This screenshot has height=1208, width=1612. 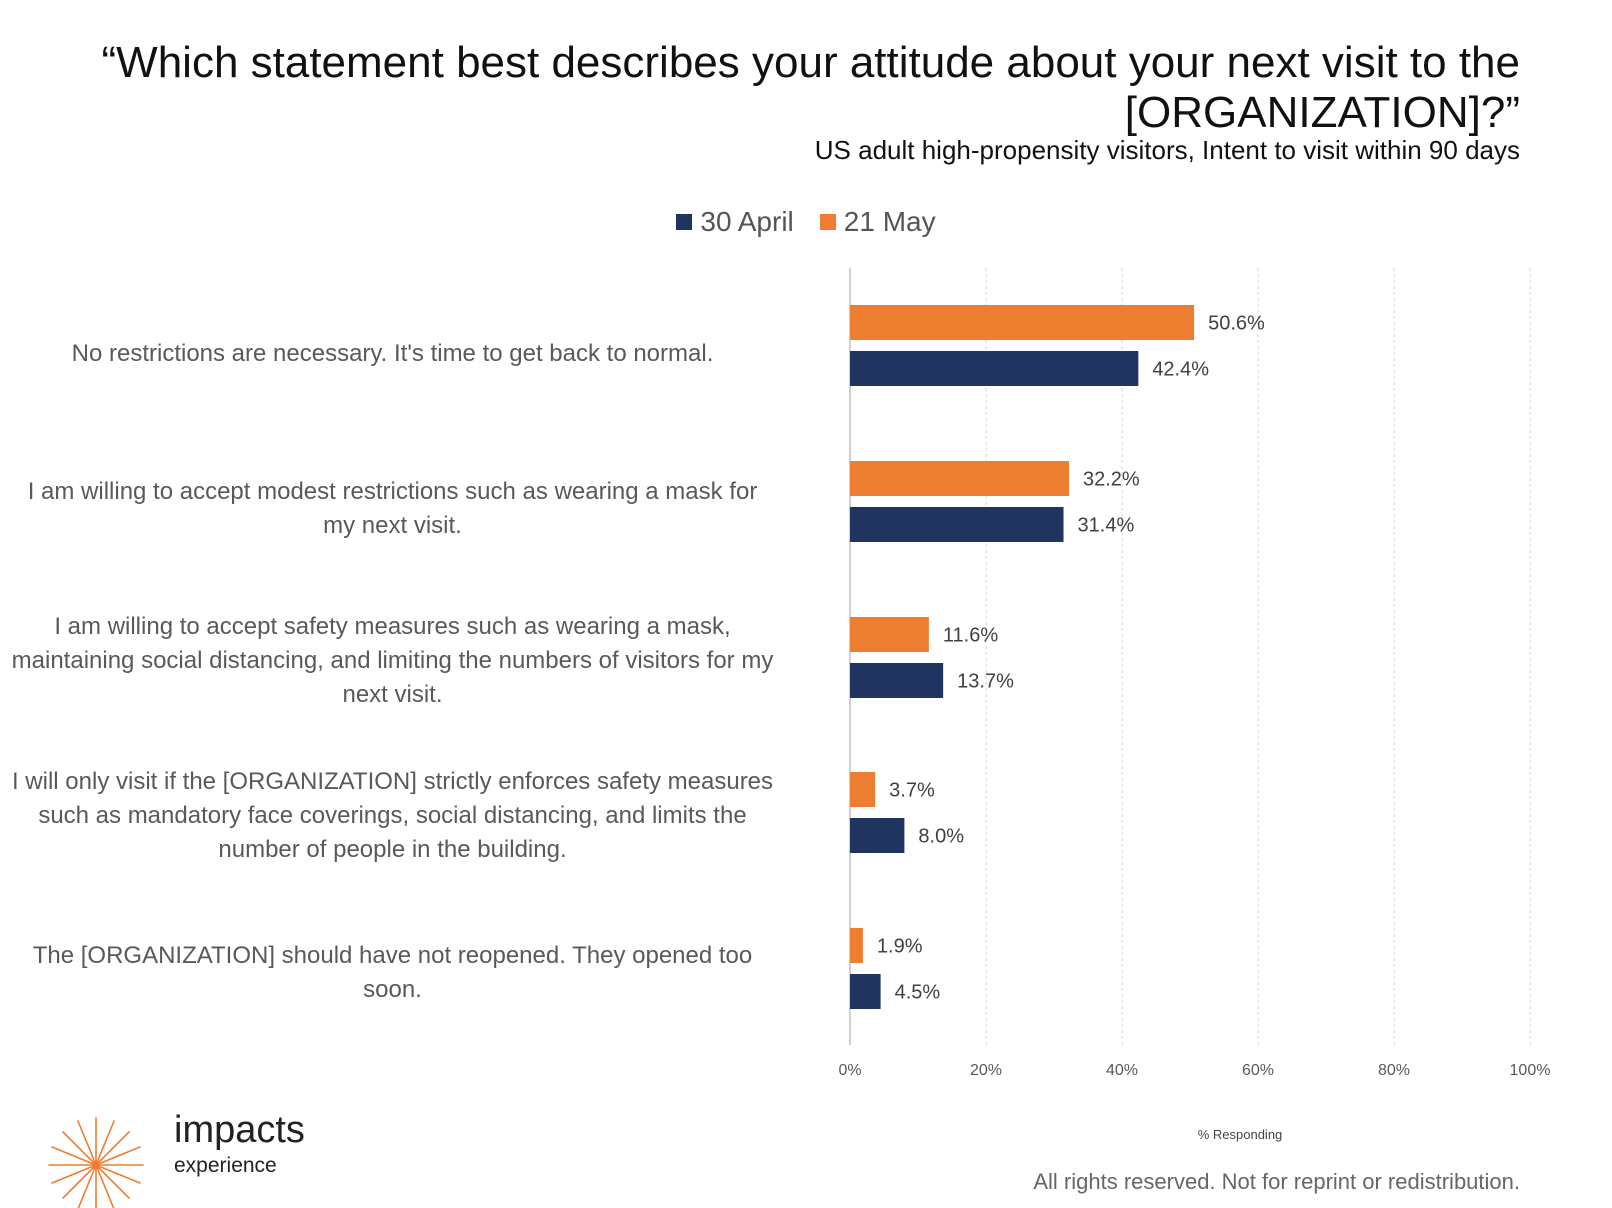 I want to click on data-label: 13.7%, so click(x=985, y=682).